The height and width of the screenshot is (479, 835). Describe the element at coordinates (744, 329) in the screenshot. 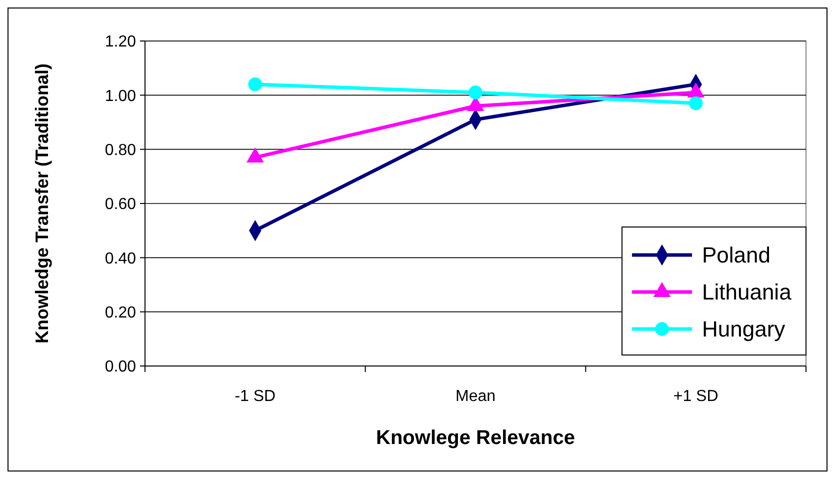

I see `legend-label: Hungary` at that location.